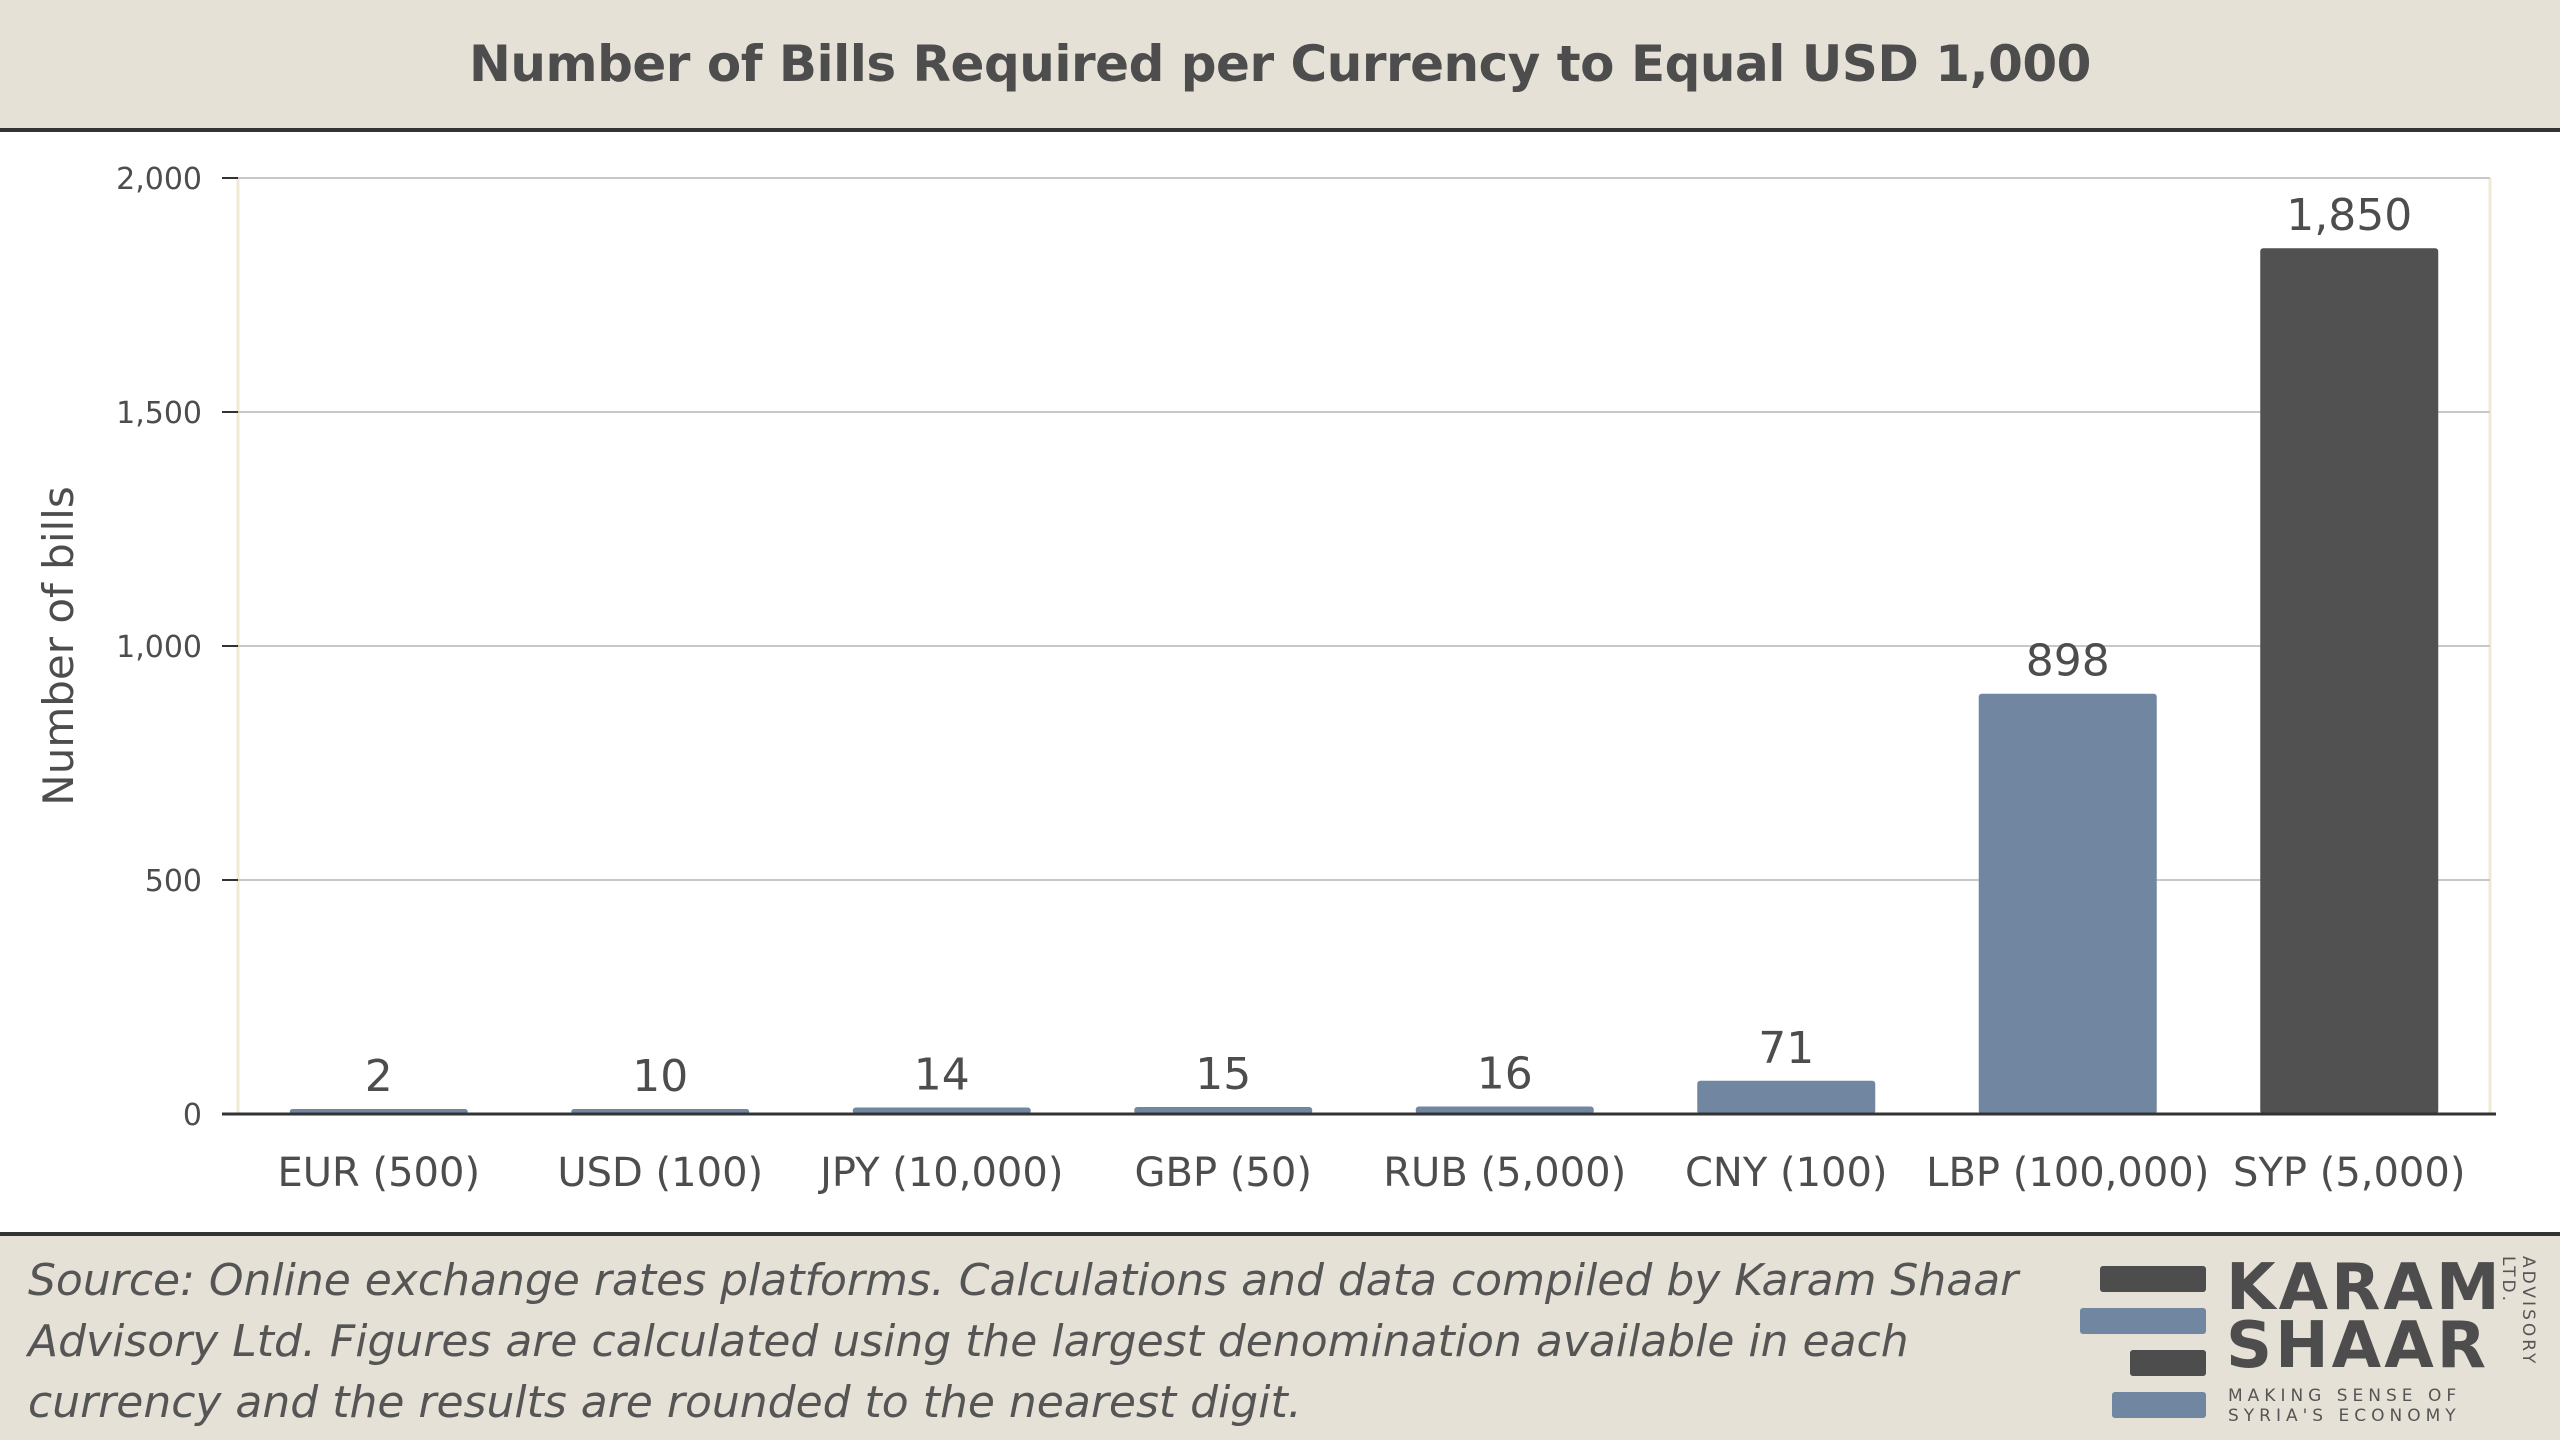 This screenshot has height=1440, width=2560. What do you see at coordinates (1786, 1173) in the screenshot?
I see `x-tick-label: CNY (100)` at bounding box center [1786, 1173].